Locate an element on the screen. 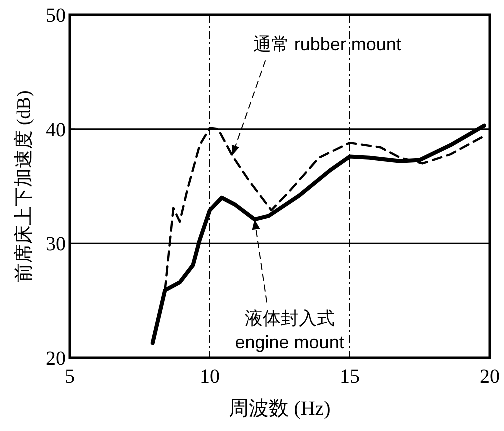 The height and width of the screenshot is (431, 504). x-tick-label: 15 is located at coordinates (350, 377).